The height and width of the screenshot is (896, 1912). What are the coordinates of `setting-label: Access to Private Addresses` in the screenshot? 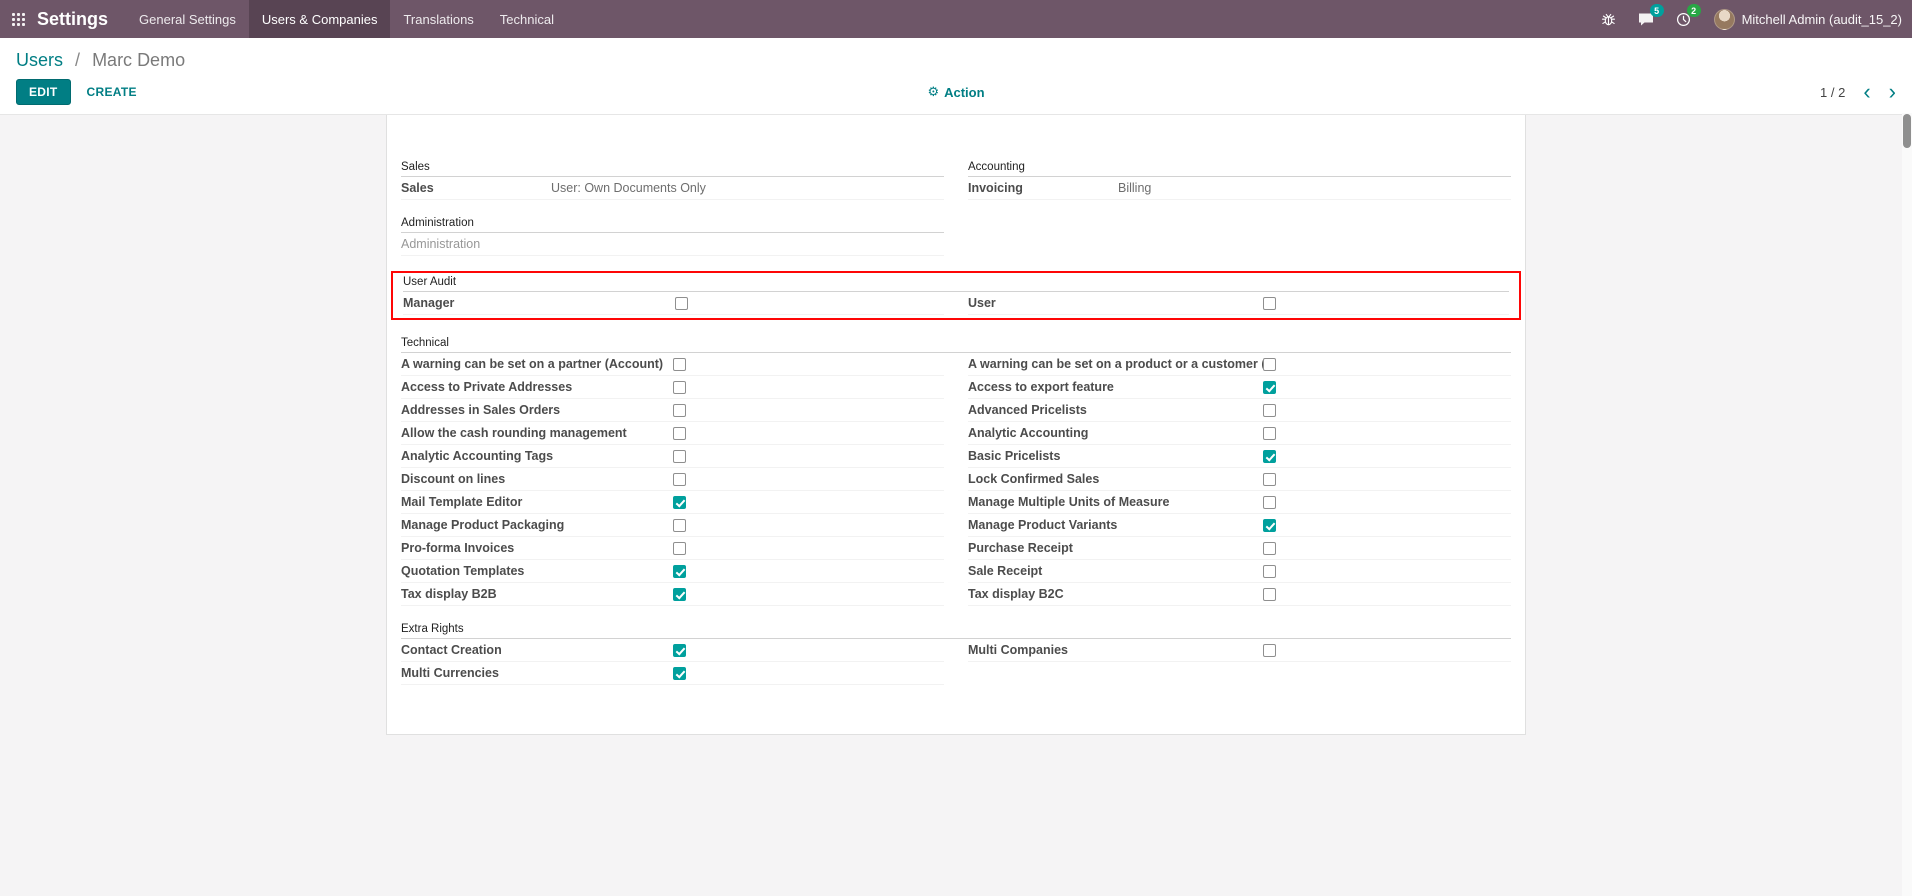 It's located at (487, 387).